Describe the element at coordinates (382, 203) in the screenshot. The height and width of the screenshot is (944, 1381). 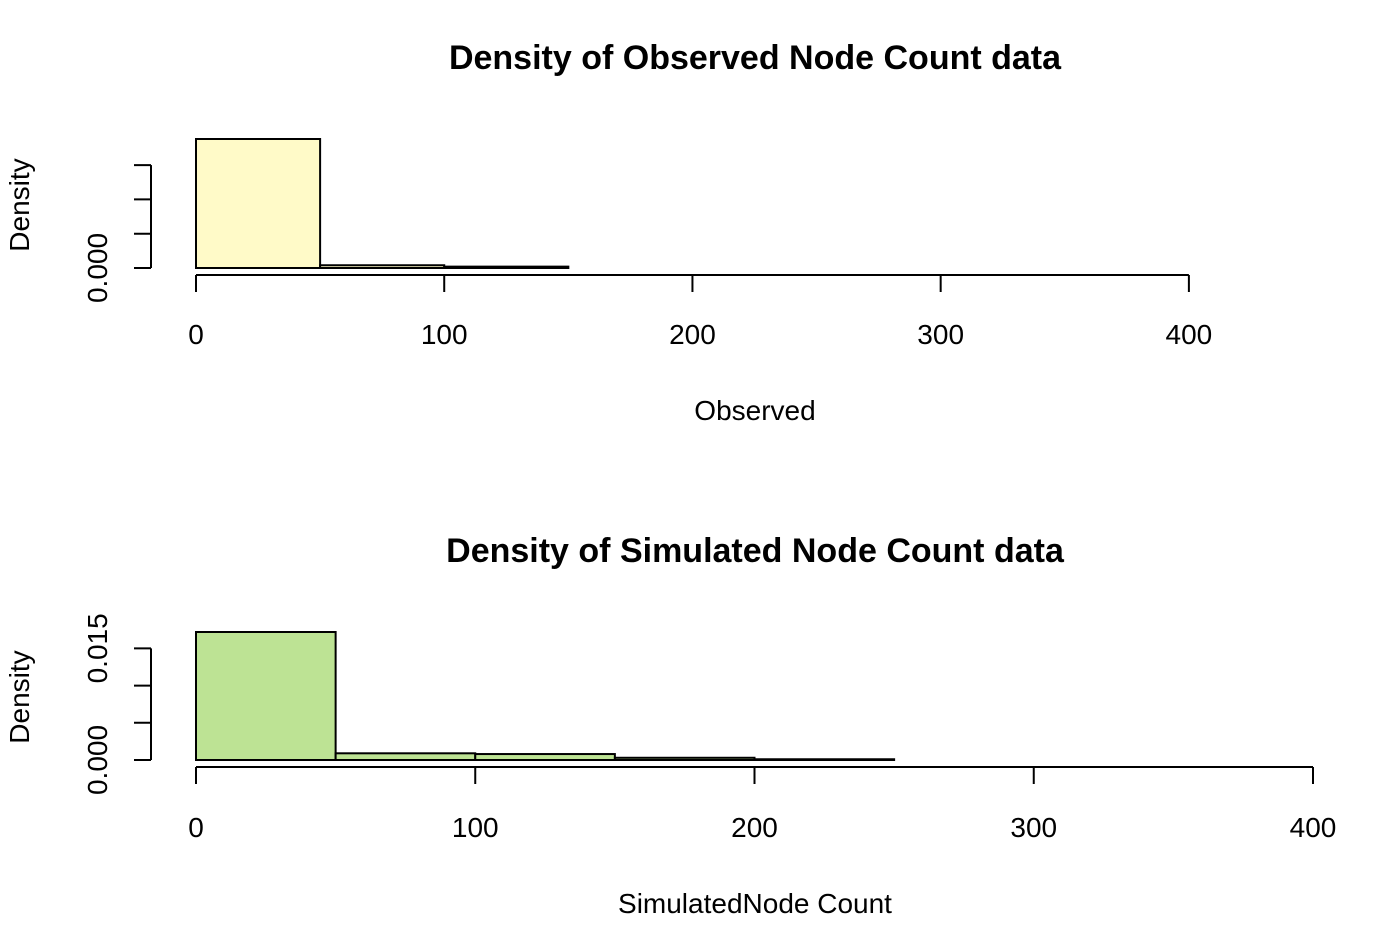
I see `observed-bars` at that location.